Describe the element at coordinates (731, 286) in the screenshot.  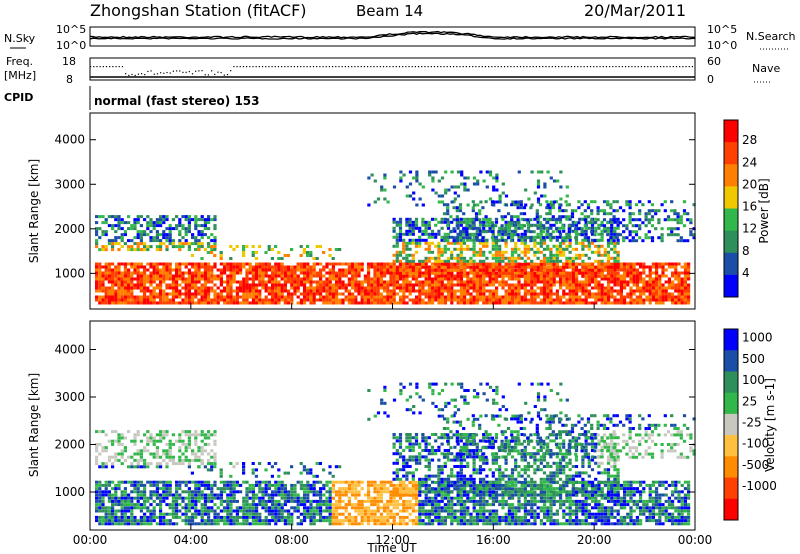
I see `colorbar-segment` at that location.